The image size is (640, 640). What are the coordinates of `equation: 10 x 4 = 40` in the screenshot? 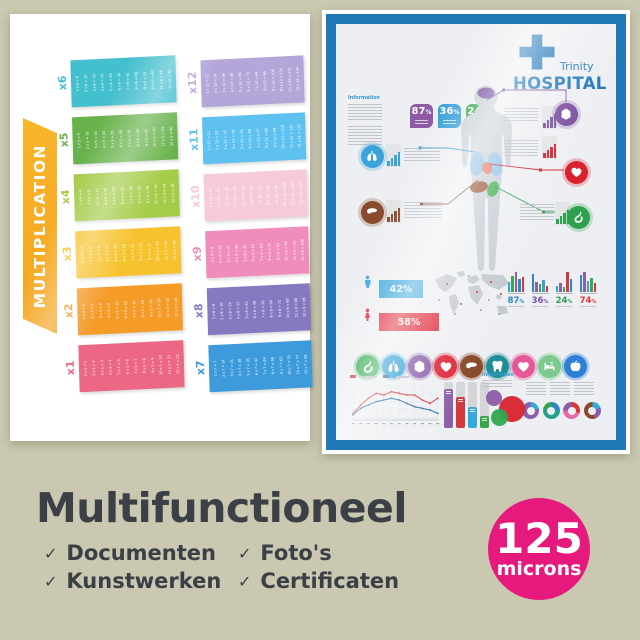 It's located at (156, 194).